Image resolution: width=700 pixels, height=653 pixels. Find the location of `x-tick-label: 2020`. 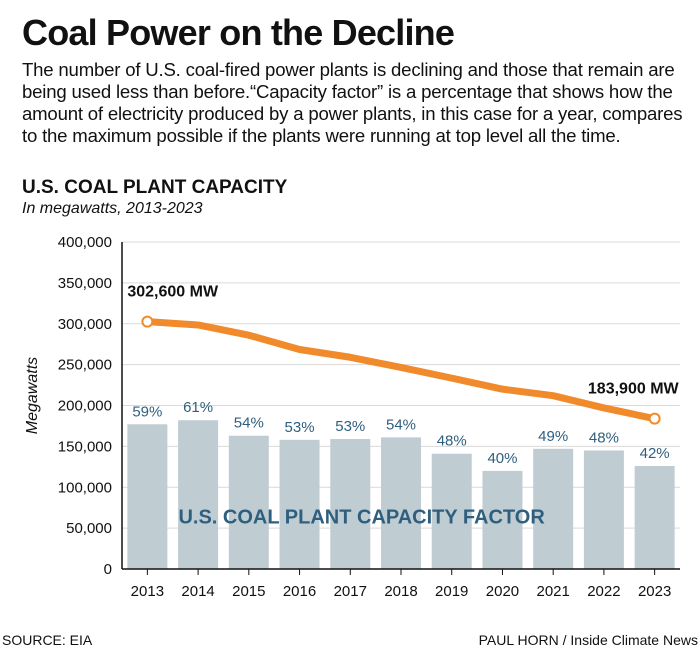

x-tick-label: 2020 is located at coordinates (502, 591).